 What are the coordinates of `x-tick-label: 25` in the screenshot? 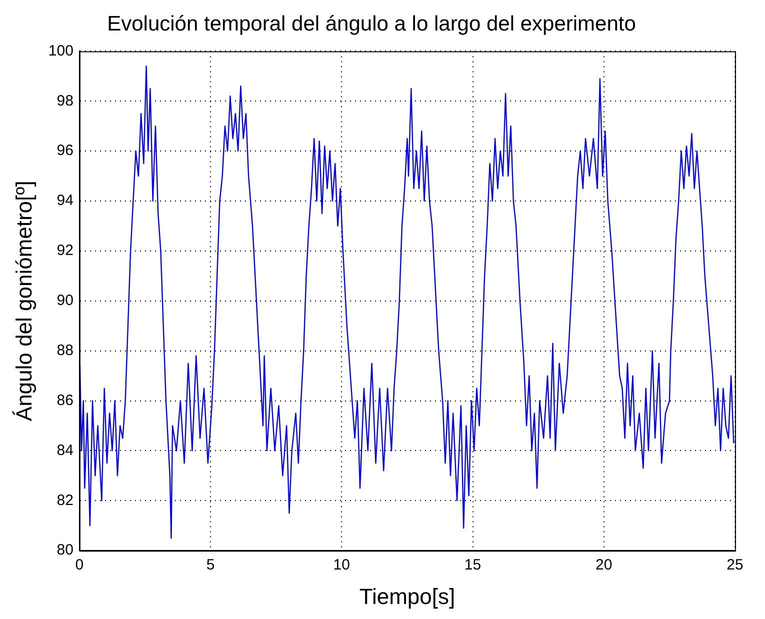 It's located at (735, 565).